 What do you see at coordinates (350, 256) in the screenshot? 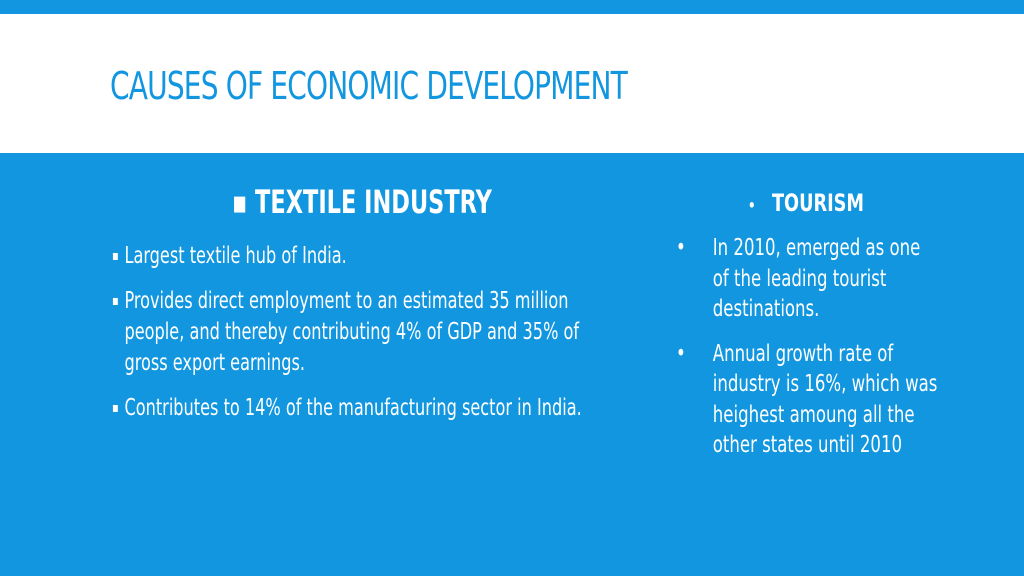
I see `list-item: Largest textile hub of India.` at bounding box center [350, 256].